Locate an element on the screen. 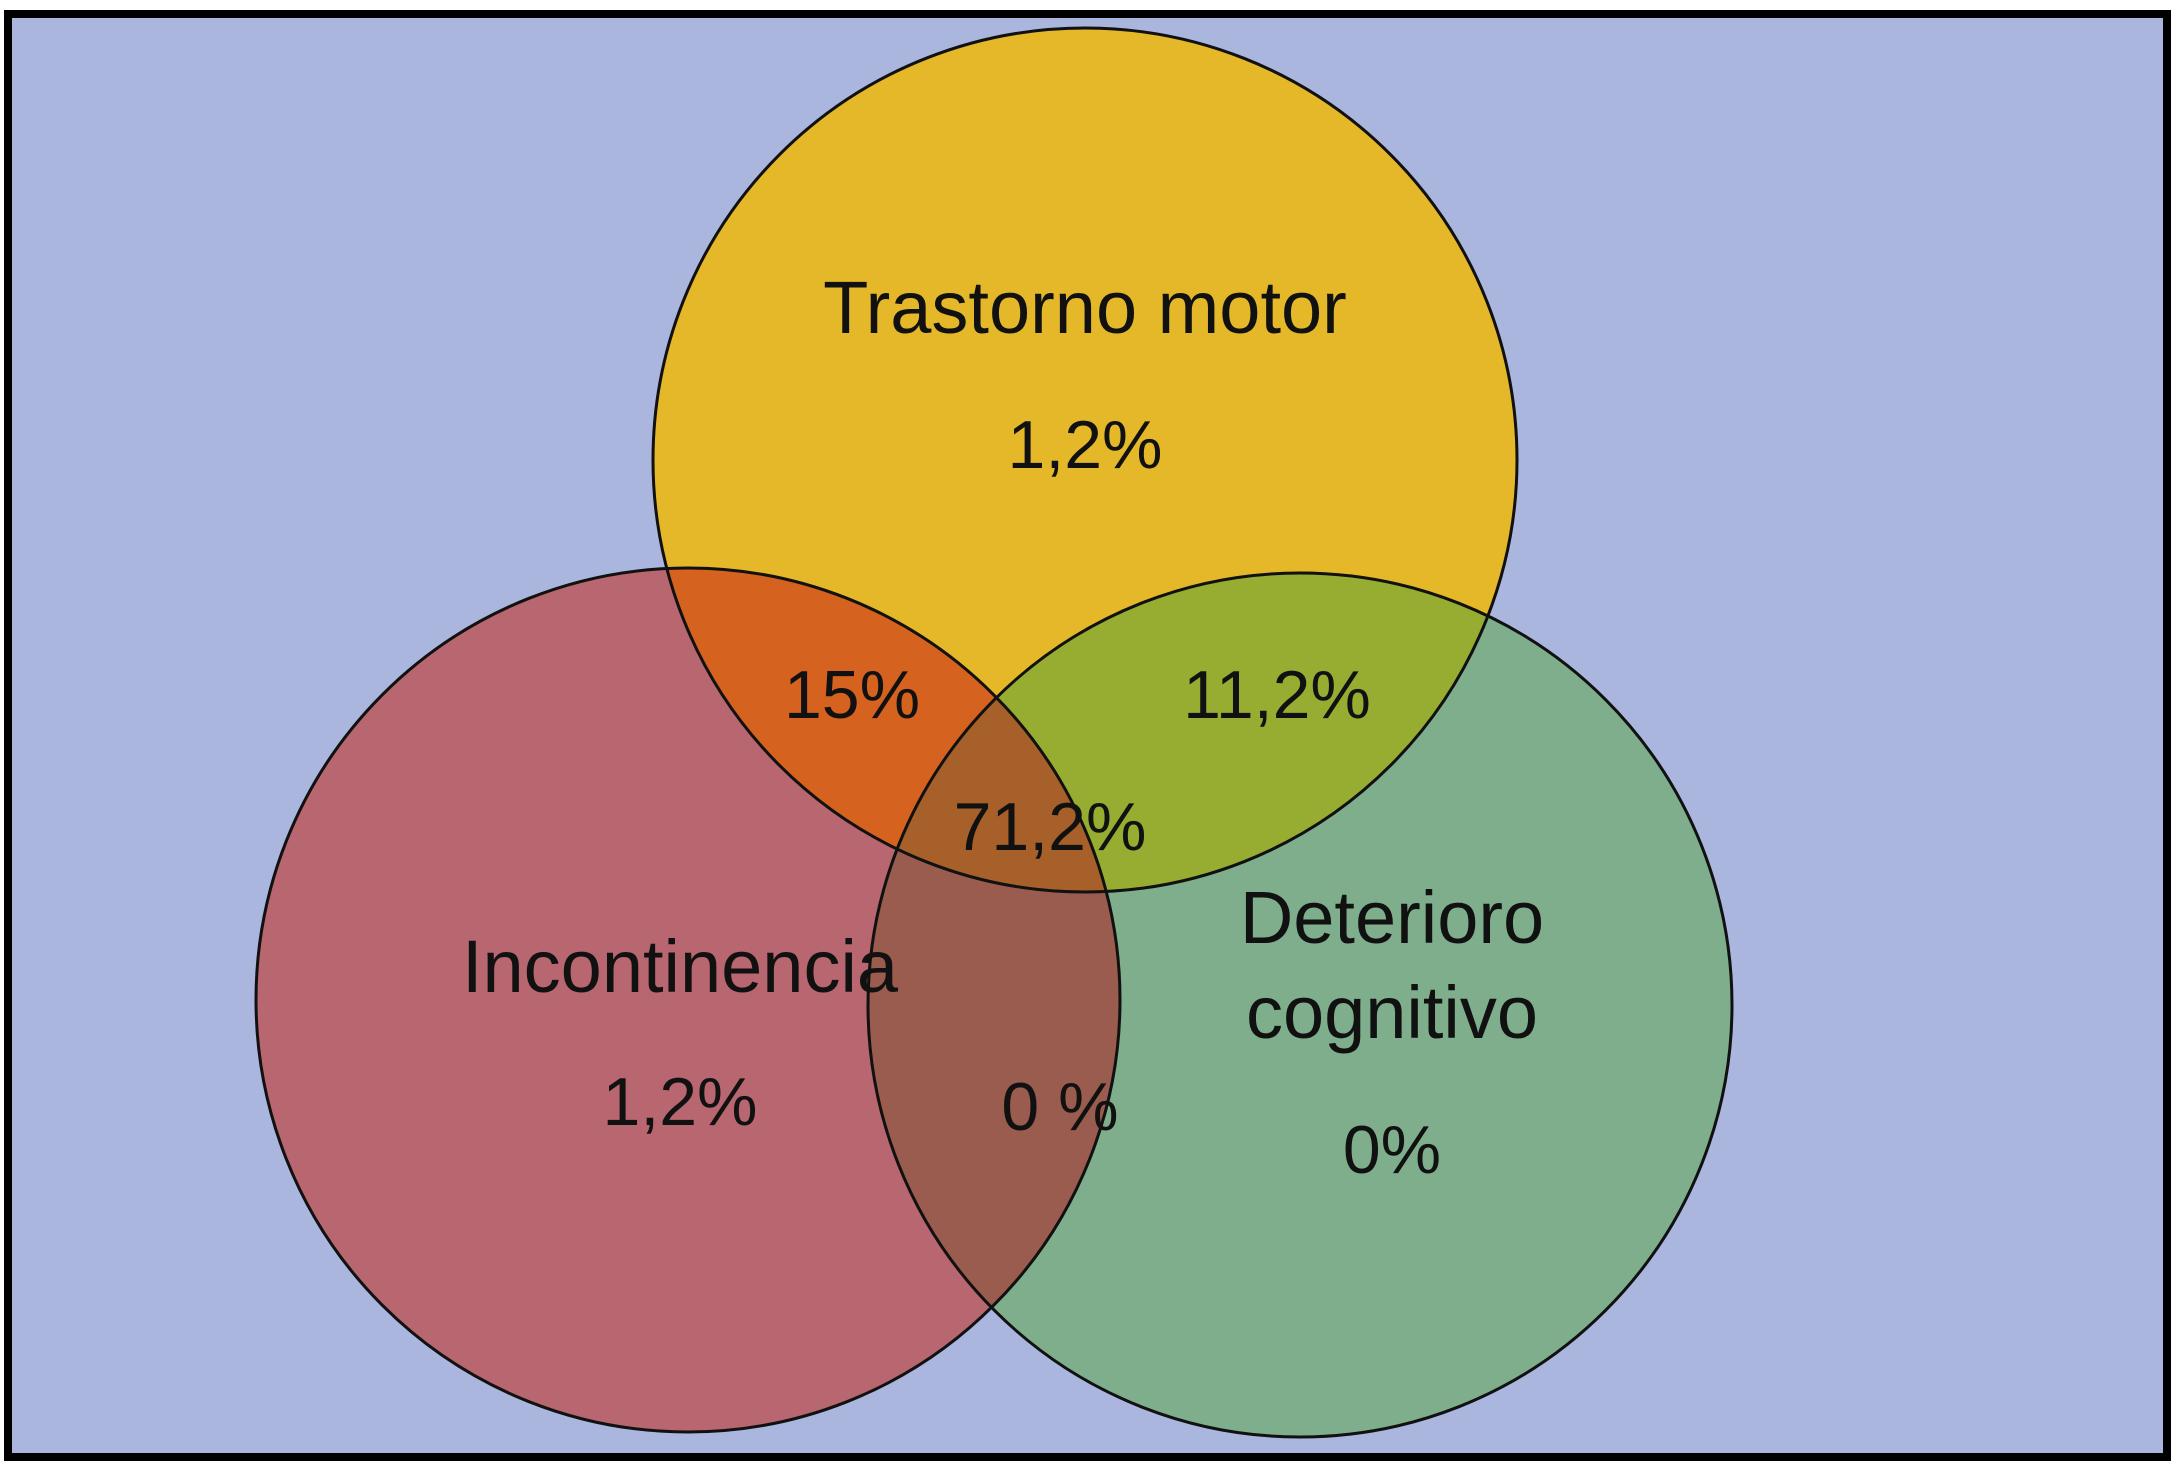 The height and width of the screenshot is (1470, 2175). region-motor-incontinence is located at coordinates (886, 730).